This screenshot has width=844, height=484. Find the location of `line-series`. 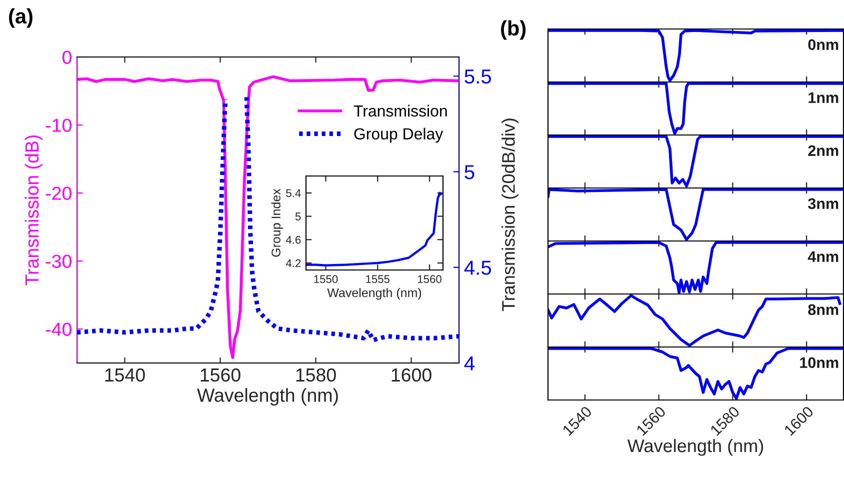

line-series is located at coordinates (374, 229).